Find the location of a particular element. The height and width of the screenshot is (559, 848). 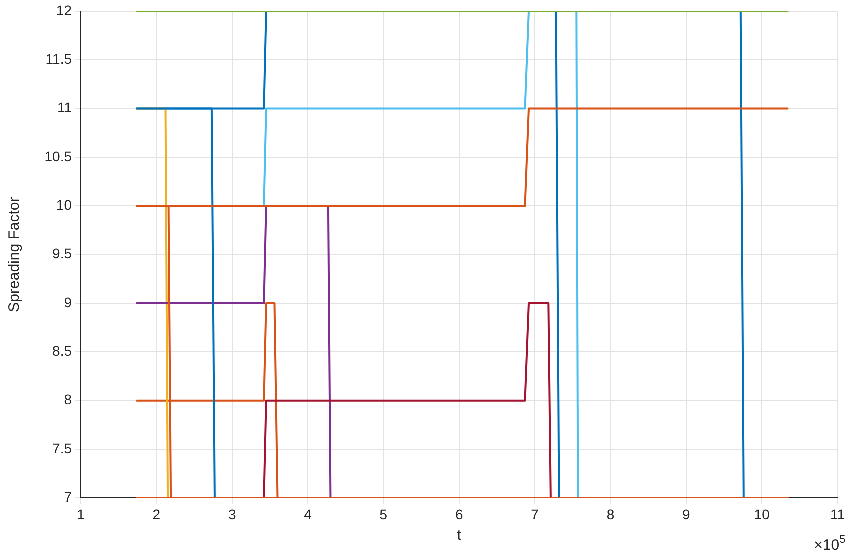

x-tick-label: 7 is located at coordinates (535, 514).